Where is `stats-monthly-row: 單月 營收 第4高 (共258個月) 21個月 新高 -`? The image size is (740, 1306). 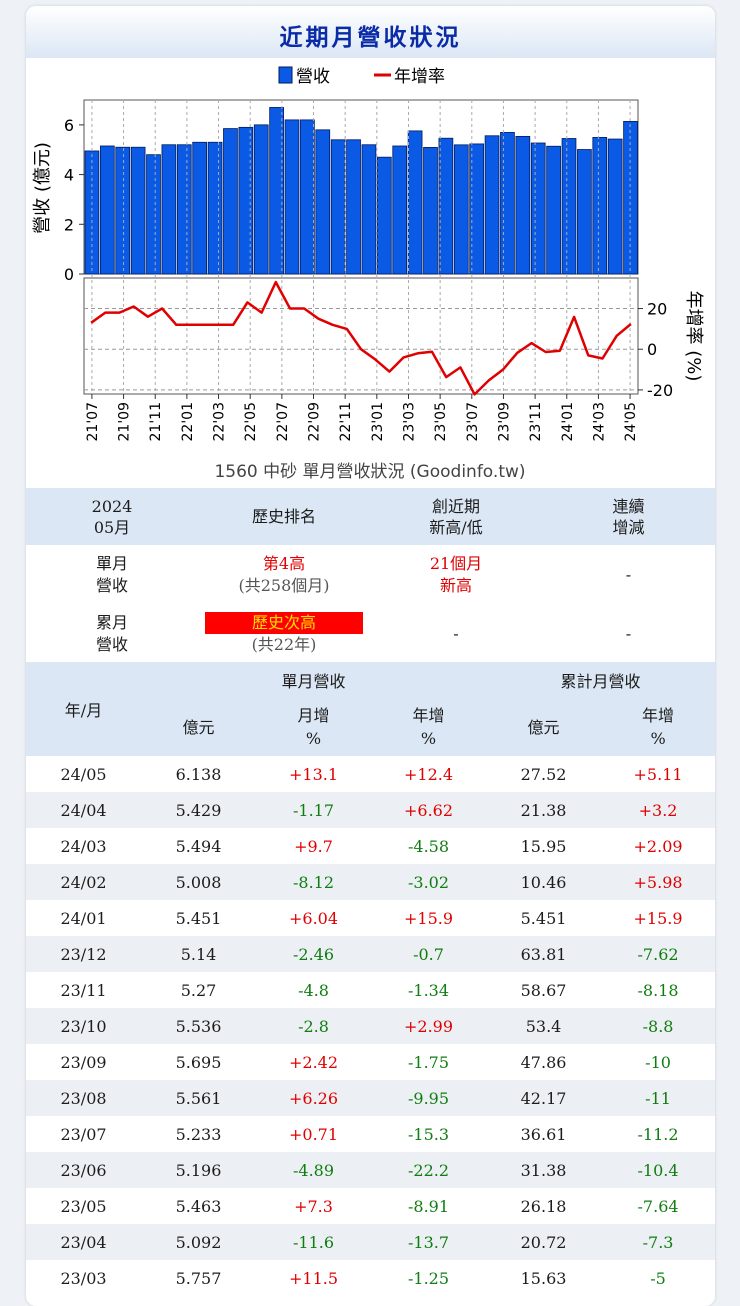 stats-monthly-row: 單月 營收 第4高 (共258個月) 21個月 新高 - is located at coordinates (370, 575).